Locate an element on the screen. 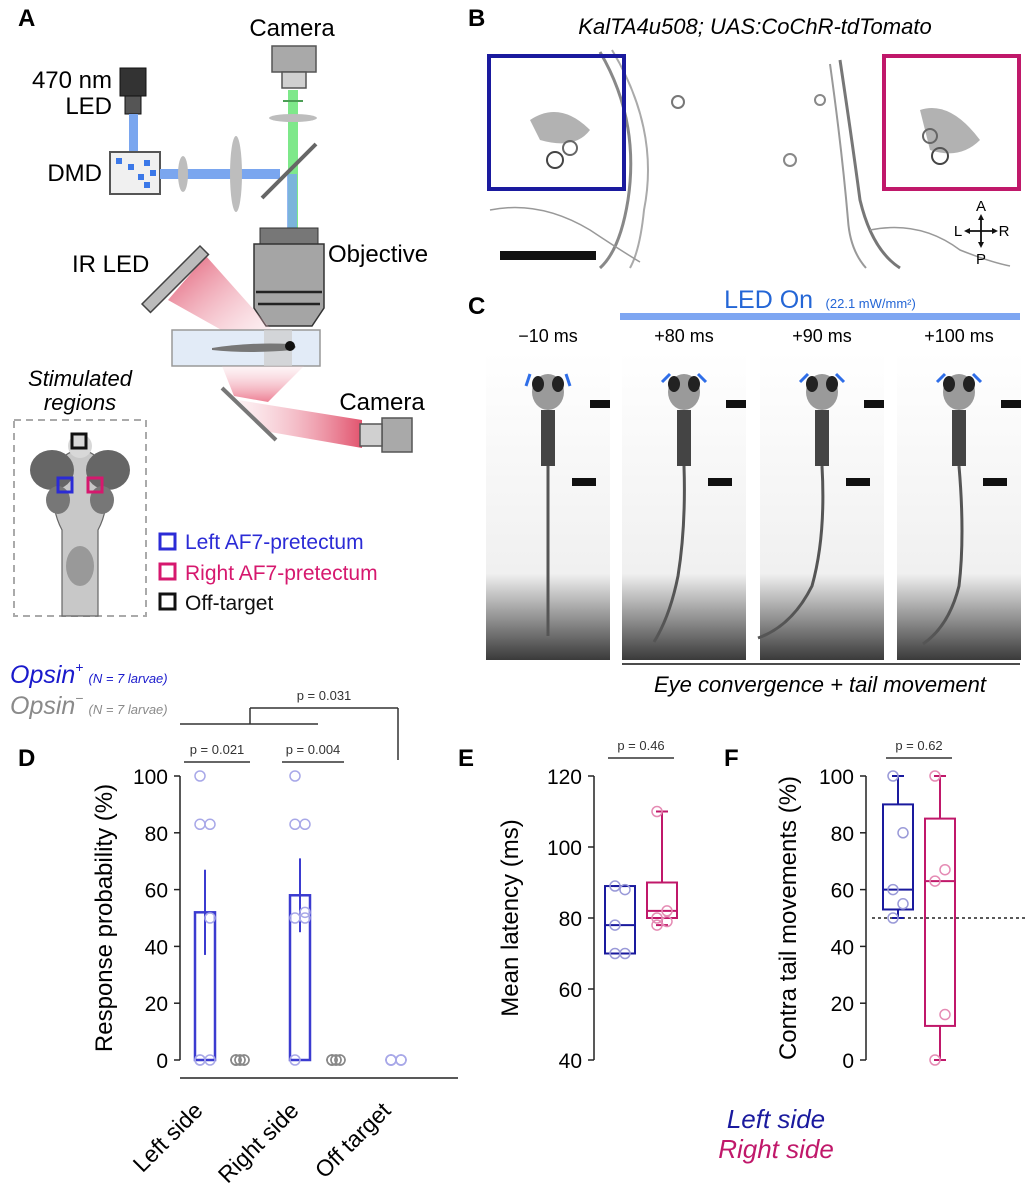 This screenshot has width=1034, height=1192. genotype-label: KalTA4u508; UAS:CoChR-tdTomato is located at coordinates (754, 26).